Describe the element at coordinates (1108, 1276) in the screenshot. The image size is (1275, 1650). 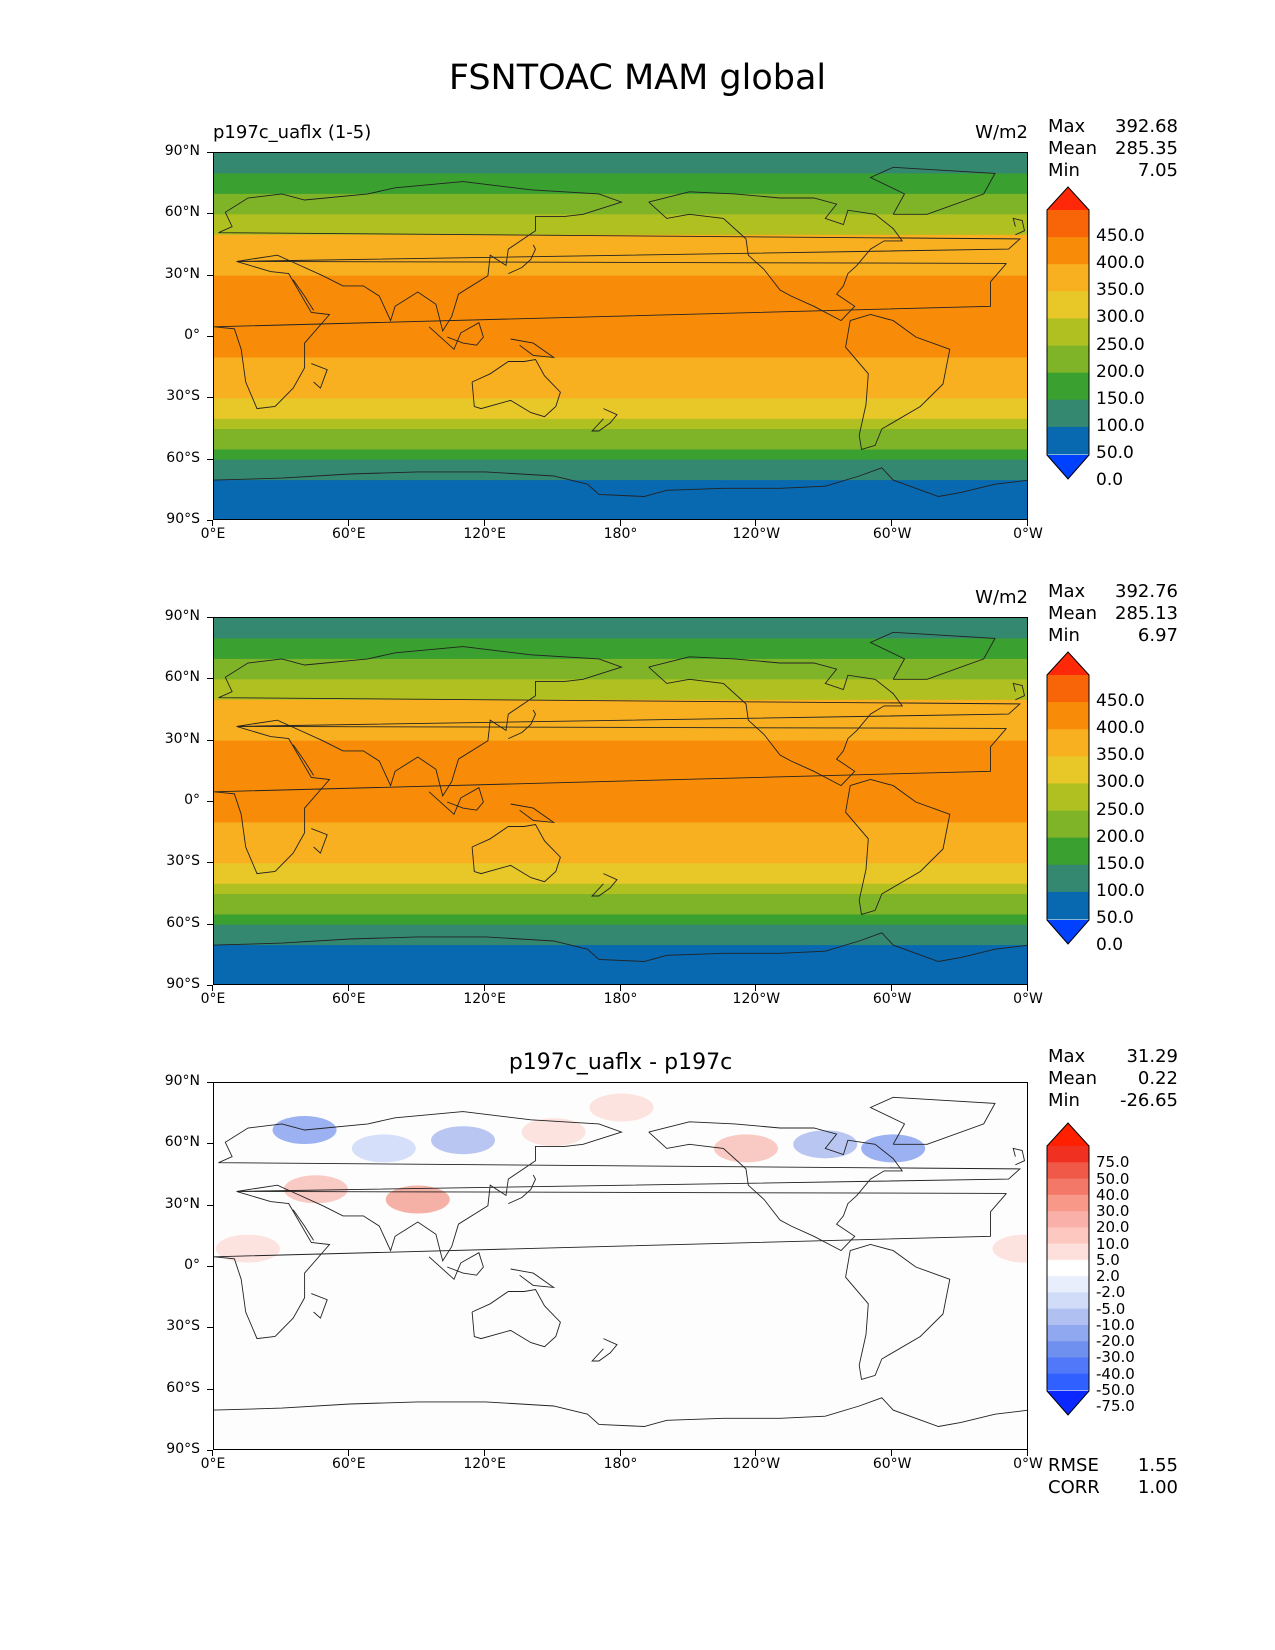
I see `colorbar-tick-label: 2.0` at that location.